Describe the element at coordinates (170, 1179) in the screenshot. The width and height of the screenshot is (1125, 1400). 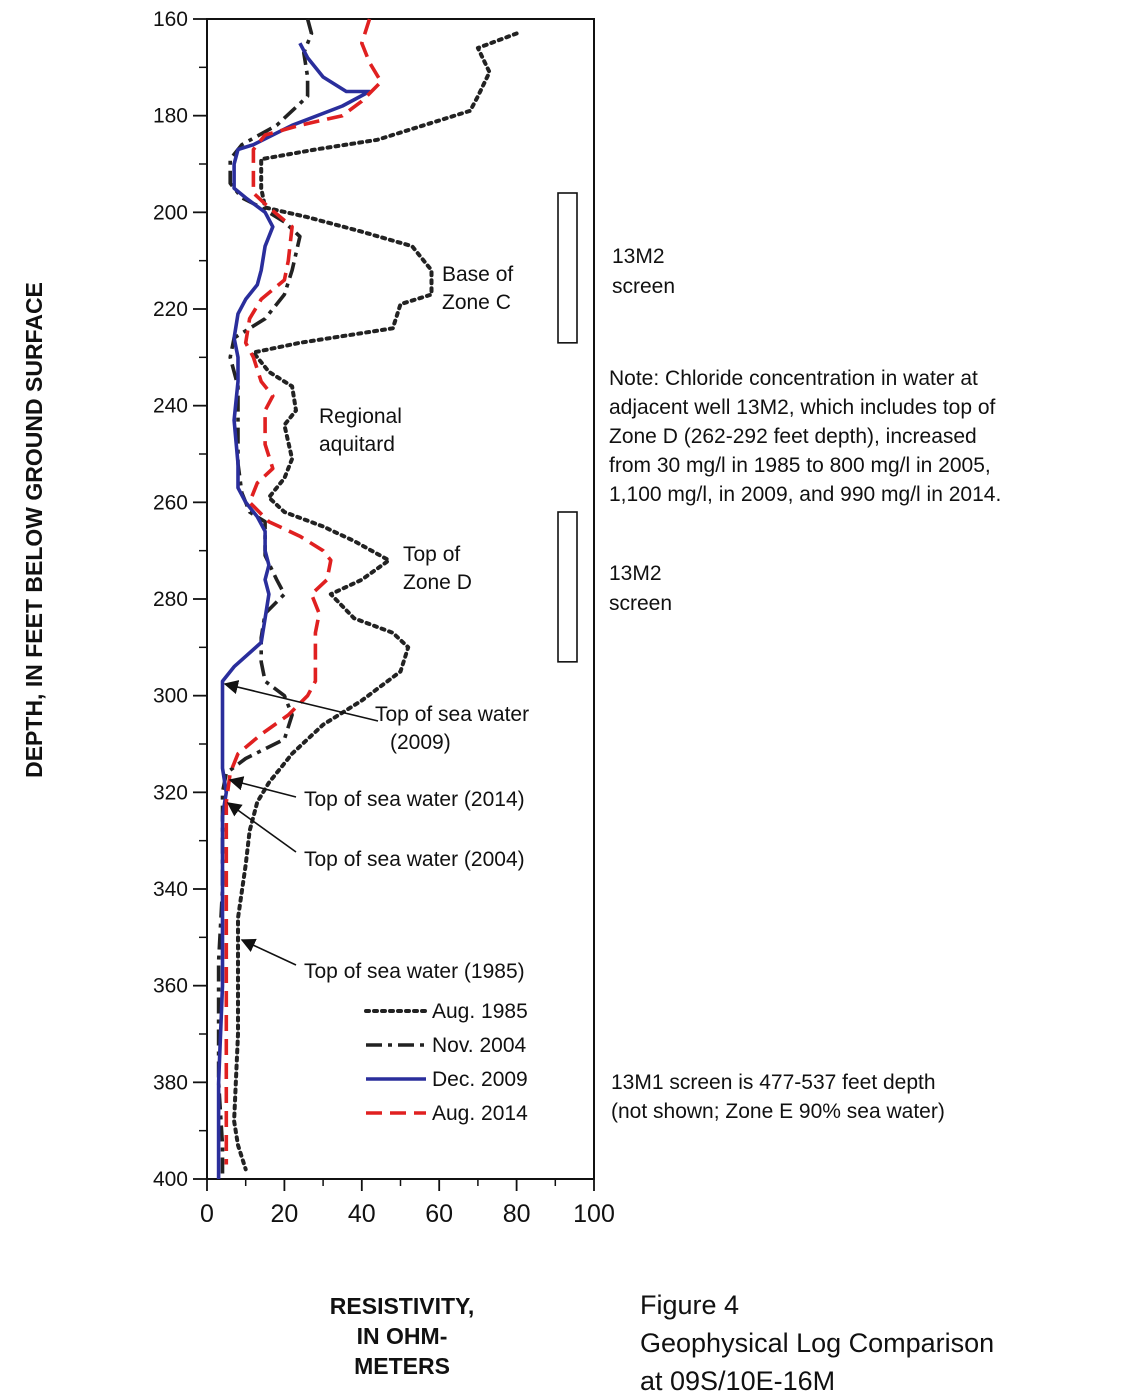
I see `y-tick-label: 400` at that location.